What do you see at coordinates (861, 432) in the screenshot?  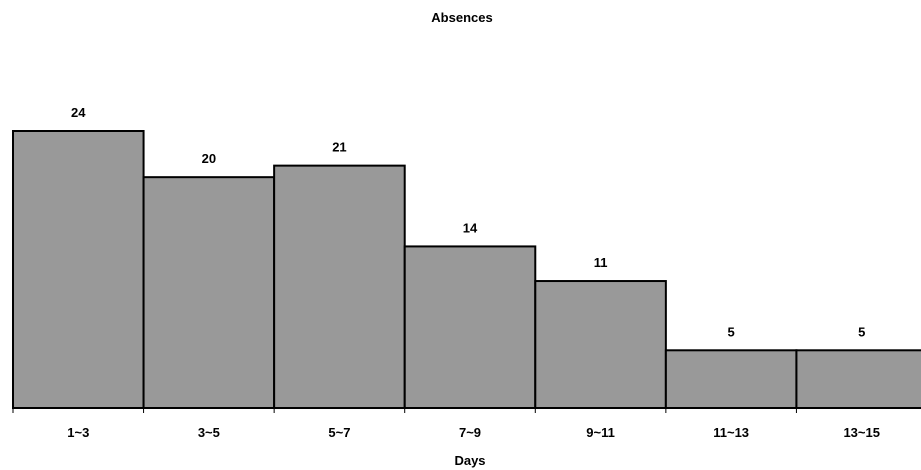 I see `x-tick-label: 13~15` at bounding box center [861, 432].